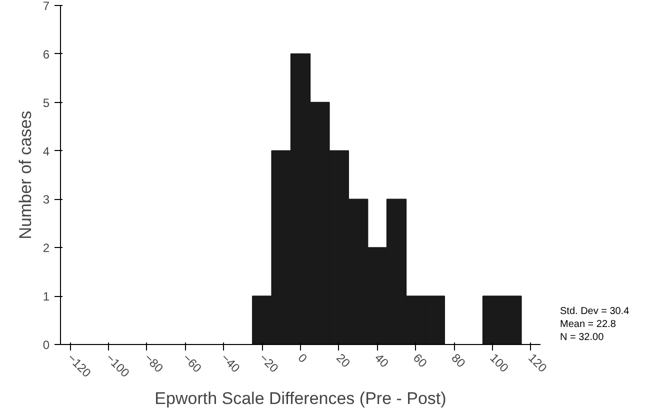 Image resolution: width=658 pixels, height=415 pixels. What do you see at coordinates (420, 360) in the screenshot?
I see `x-tick-label: 60` at bounding box center [420, 360].